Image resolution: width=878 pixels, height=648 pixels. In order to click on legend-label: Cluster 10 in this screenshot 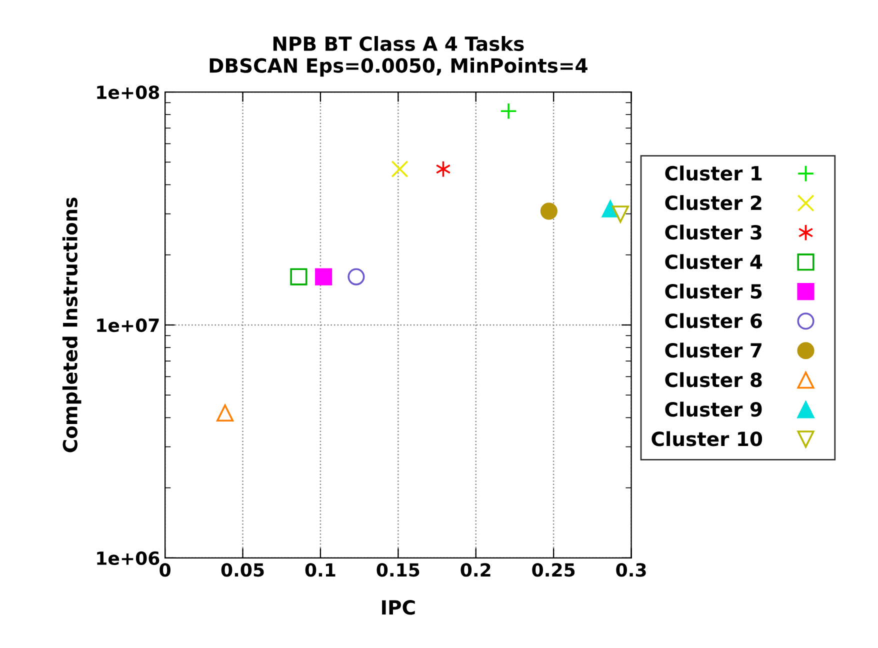, I will do `click(707, 438)`.